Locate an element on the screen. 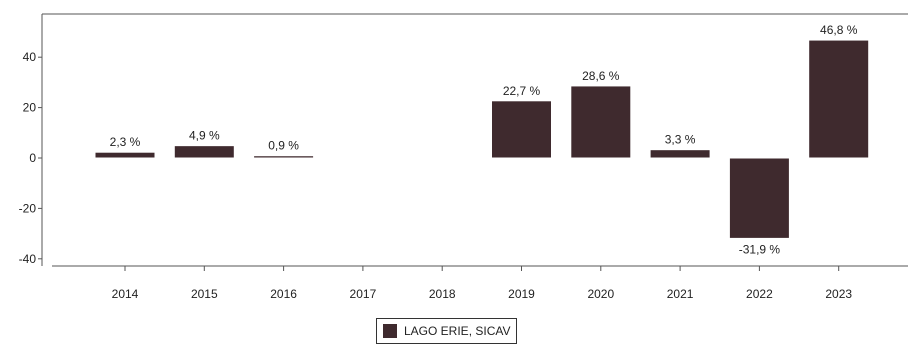 The image size is (910, 346). legend: LAGO ERIE, SICAV is located at coordinates (447, 331).